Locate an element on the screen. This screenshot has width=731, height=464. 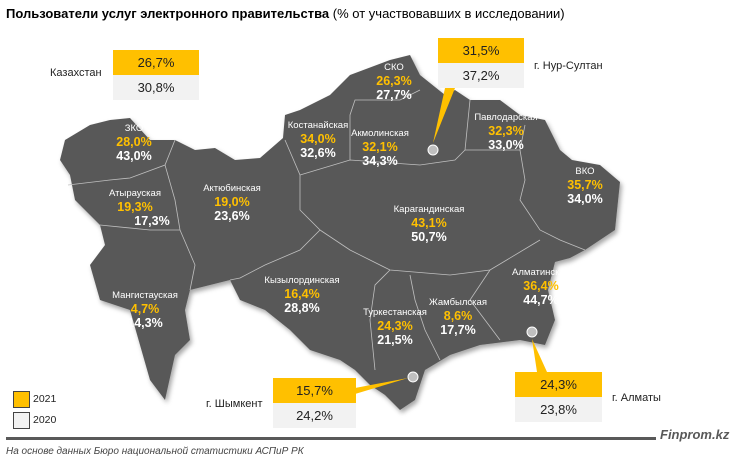
kazakhstan-values: 26,7% 30,8% is located at coordinates (156, 75).